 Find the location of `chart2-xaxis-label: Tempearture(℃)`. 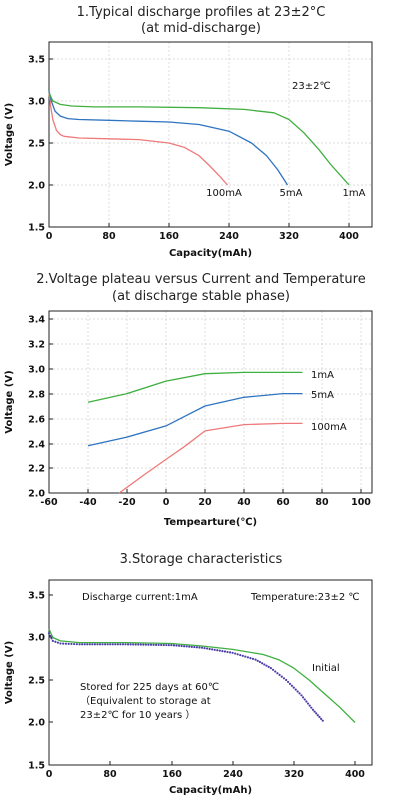

chart2-xaxis-label: Tempearture(℃) is located at coordinates (210, 522).